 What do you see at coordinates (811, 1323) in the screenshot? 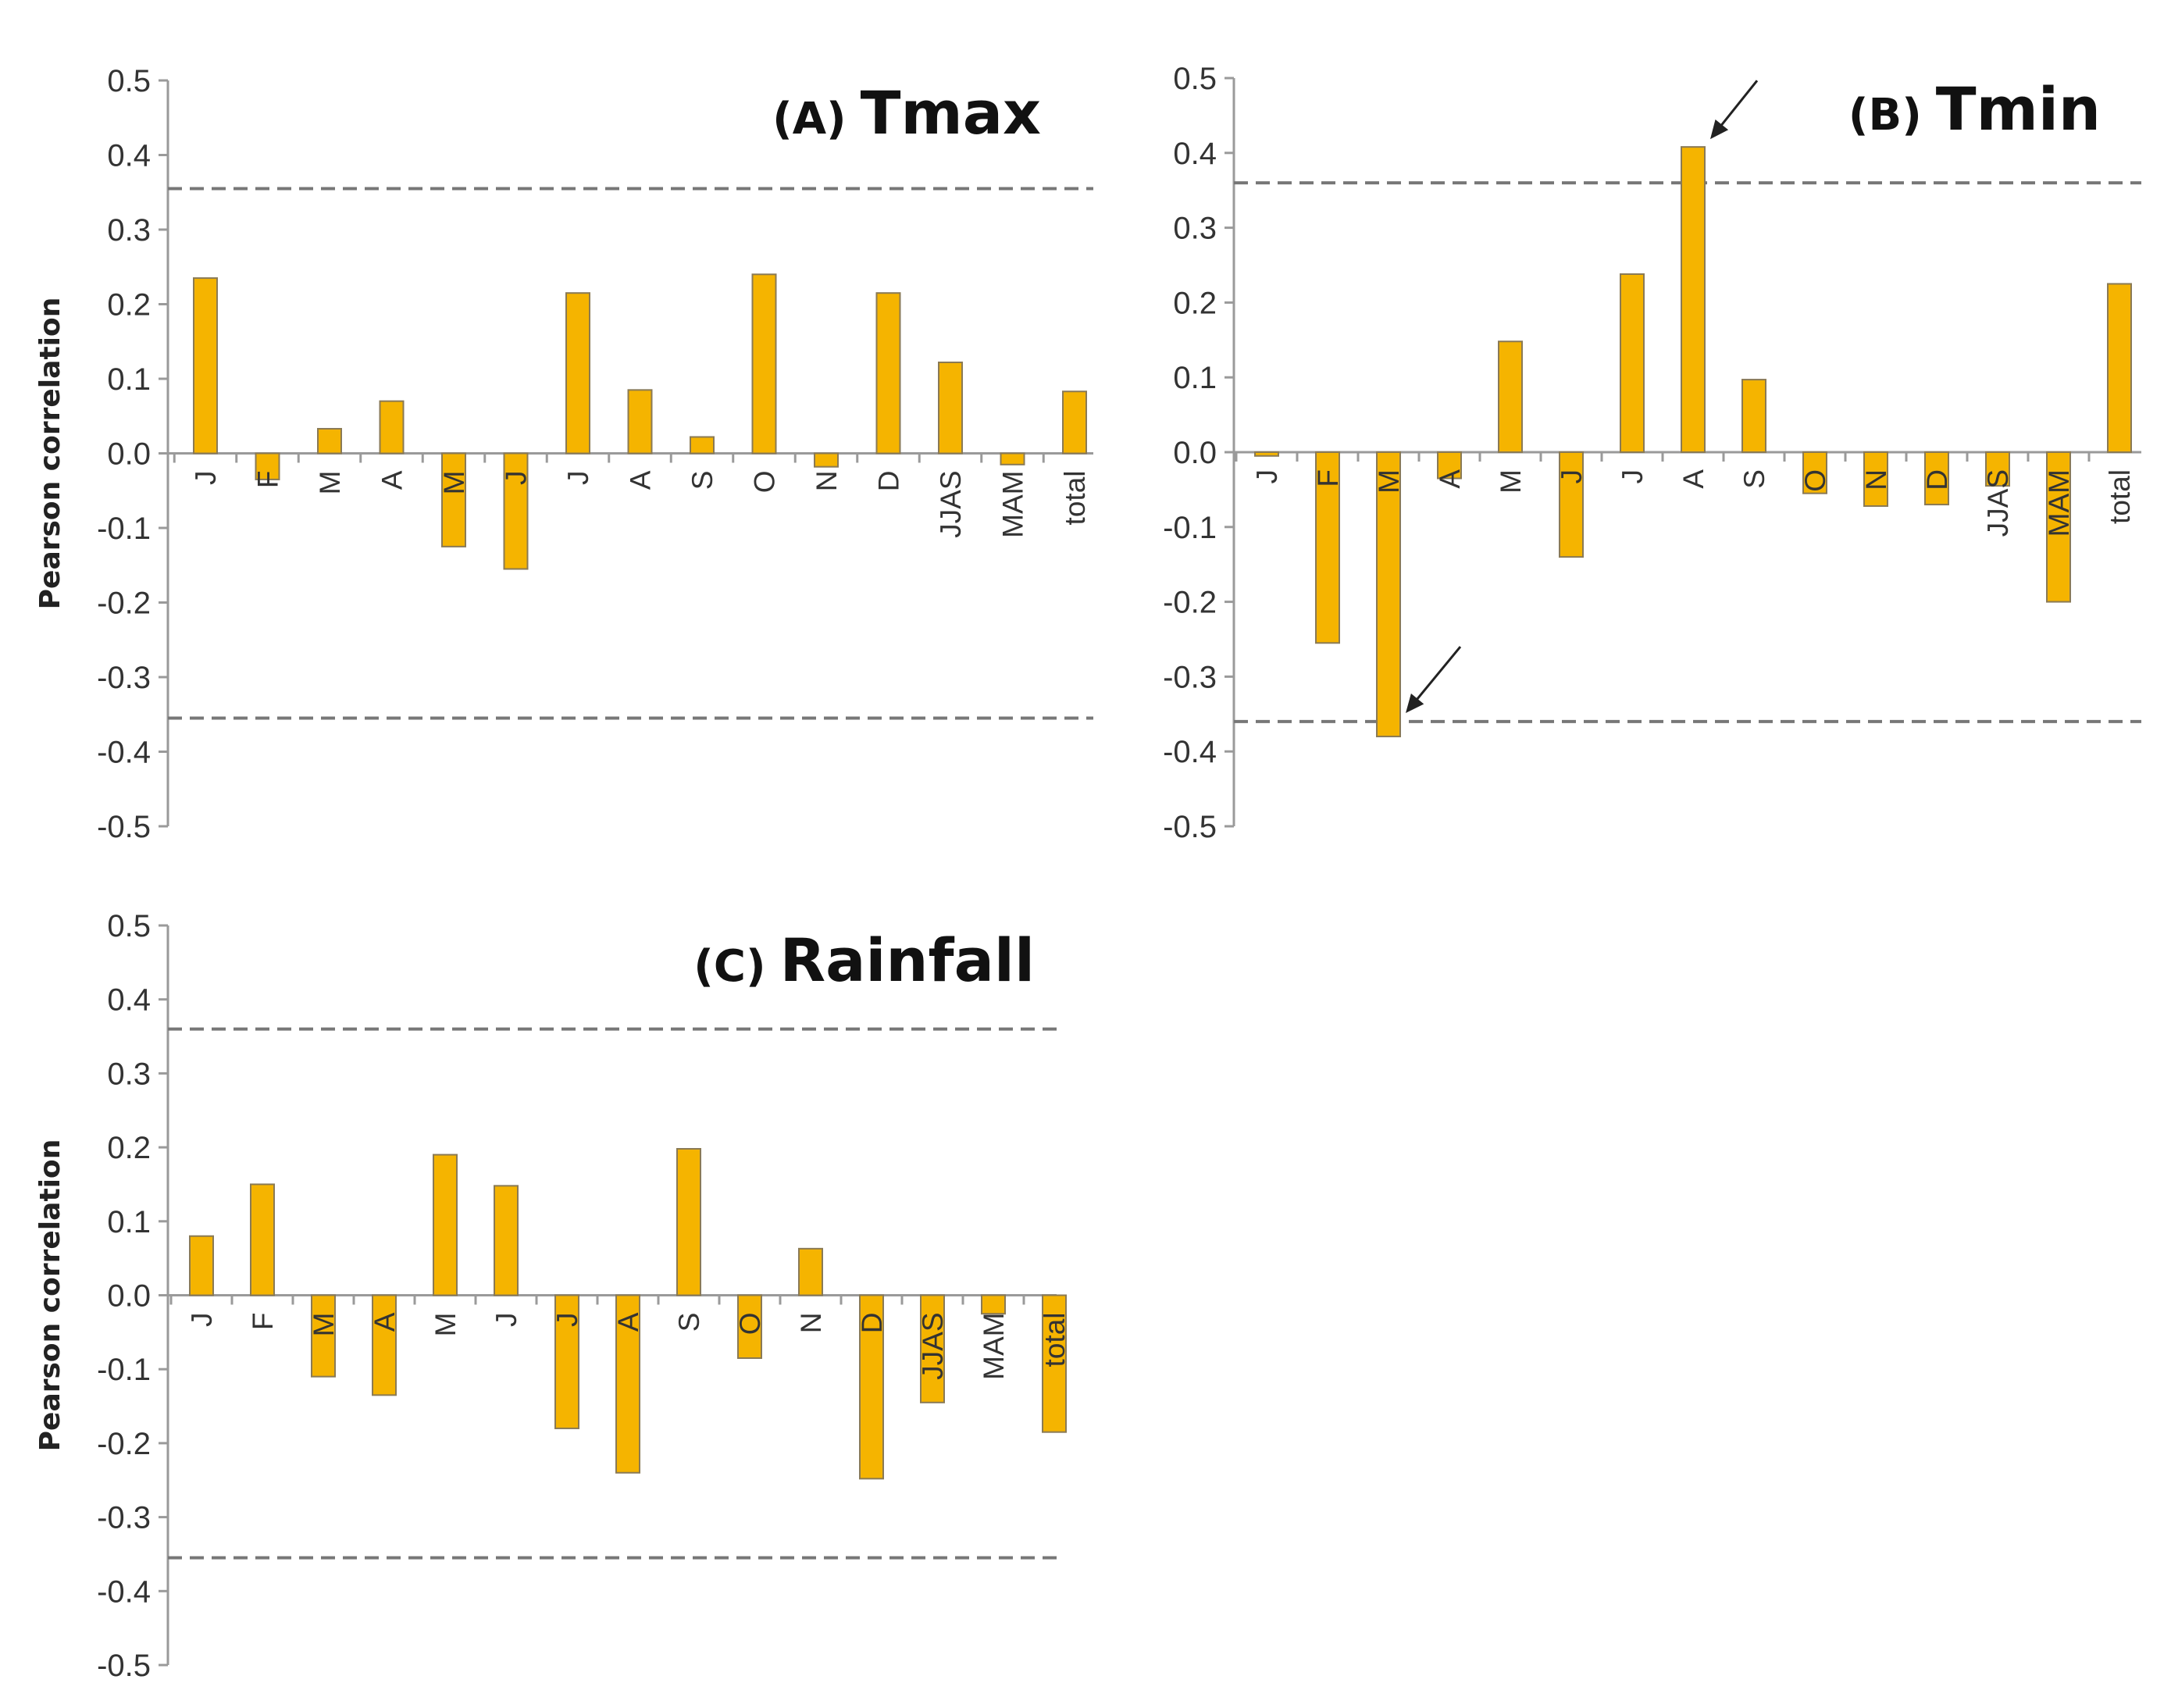
I see `panel-c-x-tick-label: N` at bounding box center [811, 1323].